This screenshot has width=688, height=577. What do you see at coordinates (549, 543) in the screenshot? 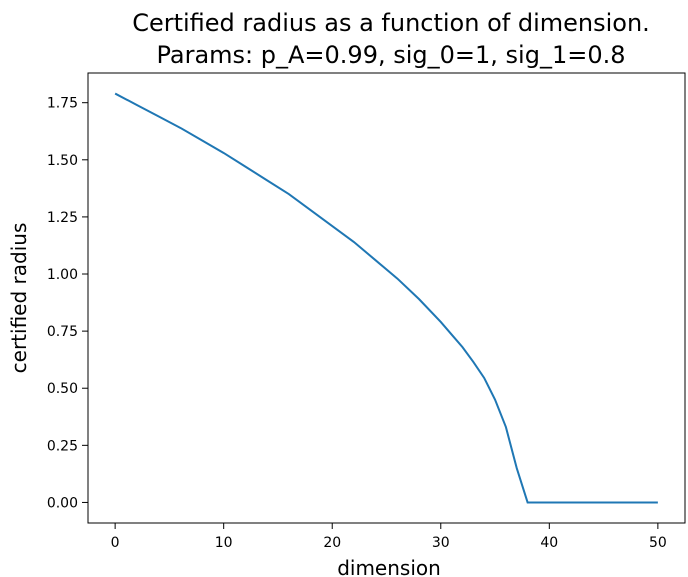
I see `x-tick-label: 40` at bounding box center [549, 543].